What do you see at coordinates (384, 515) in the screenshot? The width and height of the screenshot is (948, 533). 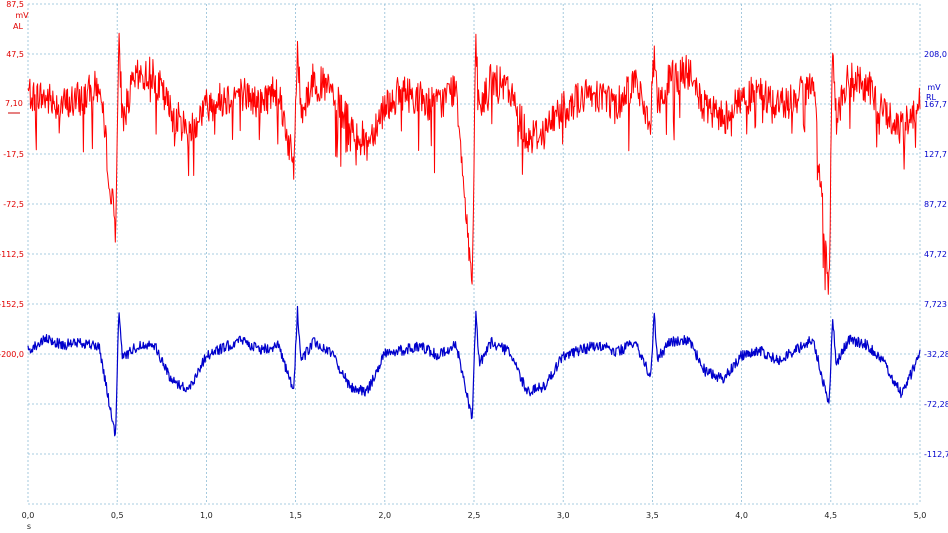 I see `time-tick-label: 2,0` at bounding box center [384, 515].